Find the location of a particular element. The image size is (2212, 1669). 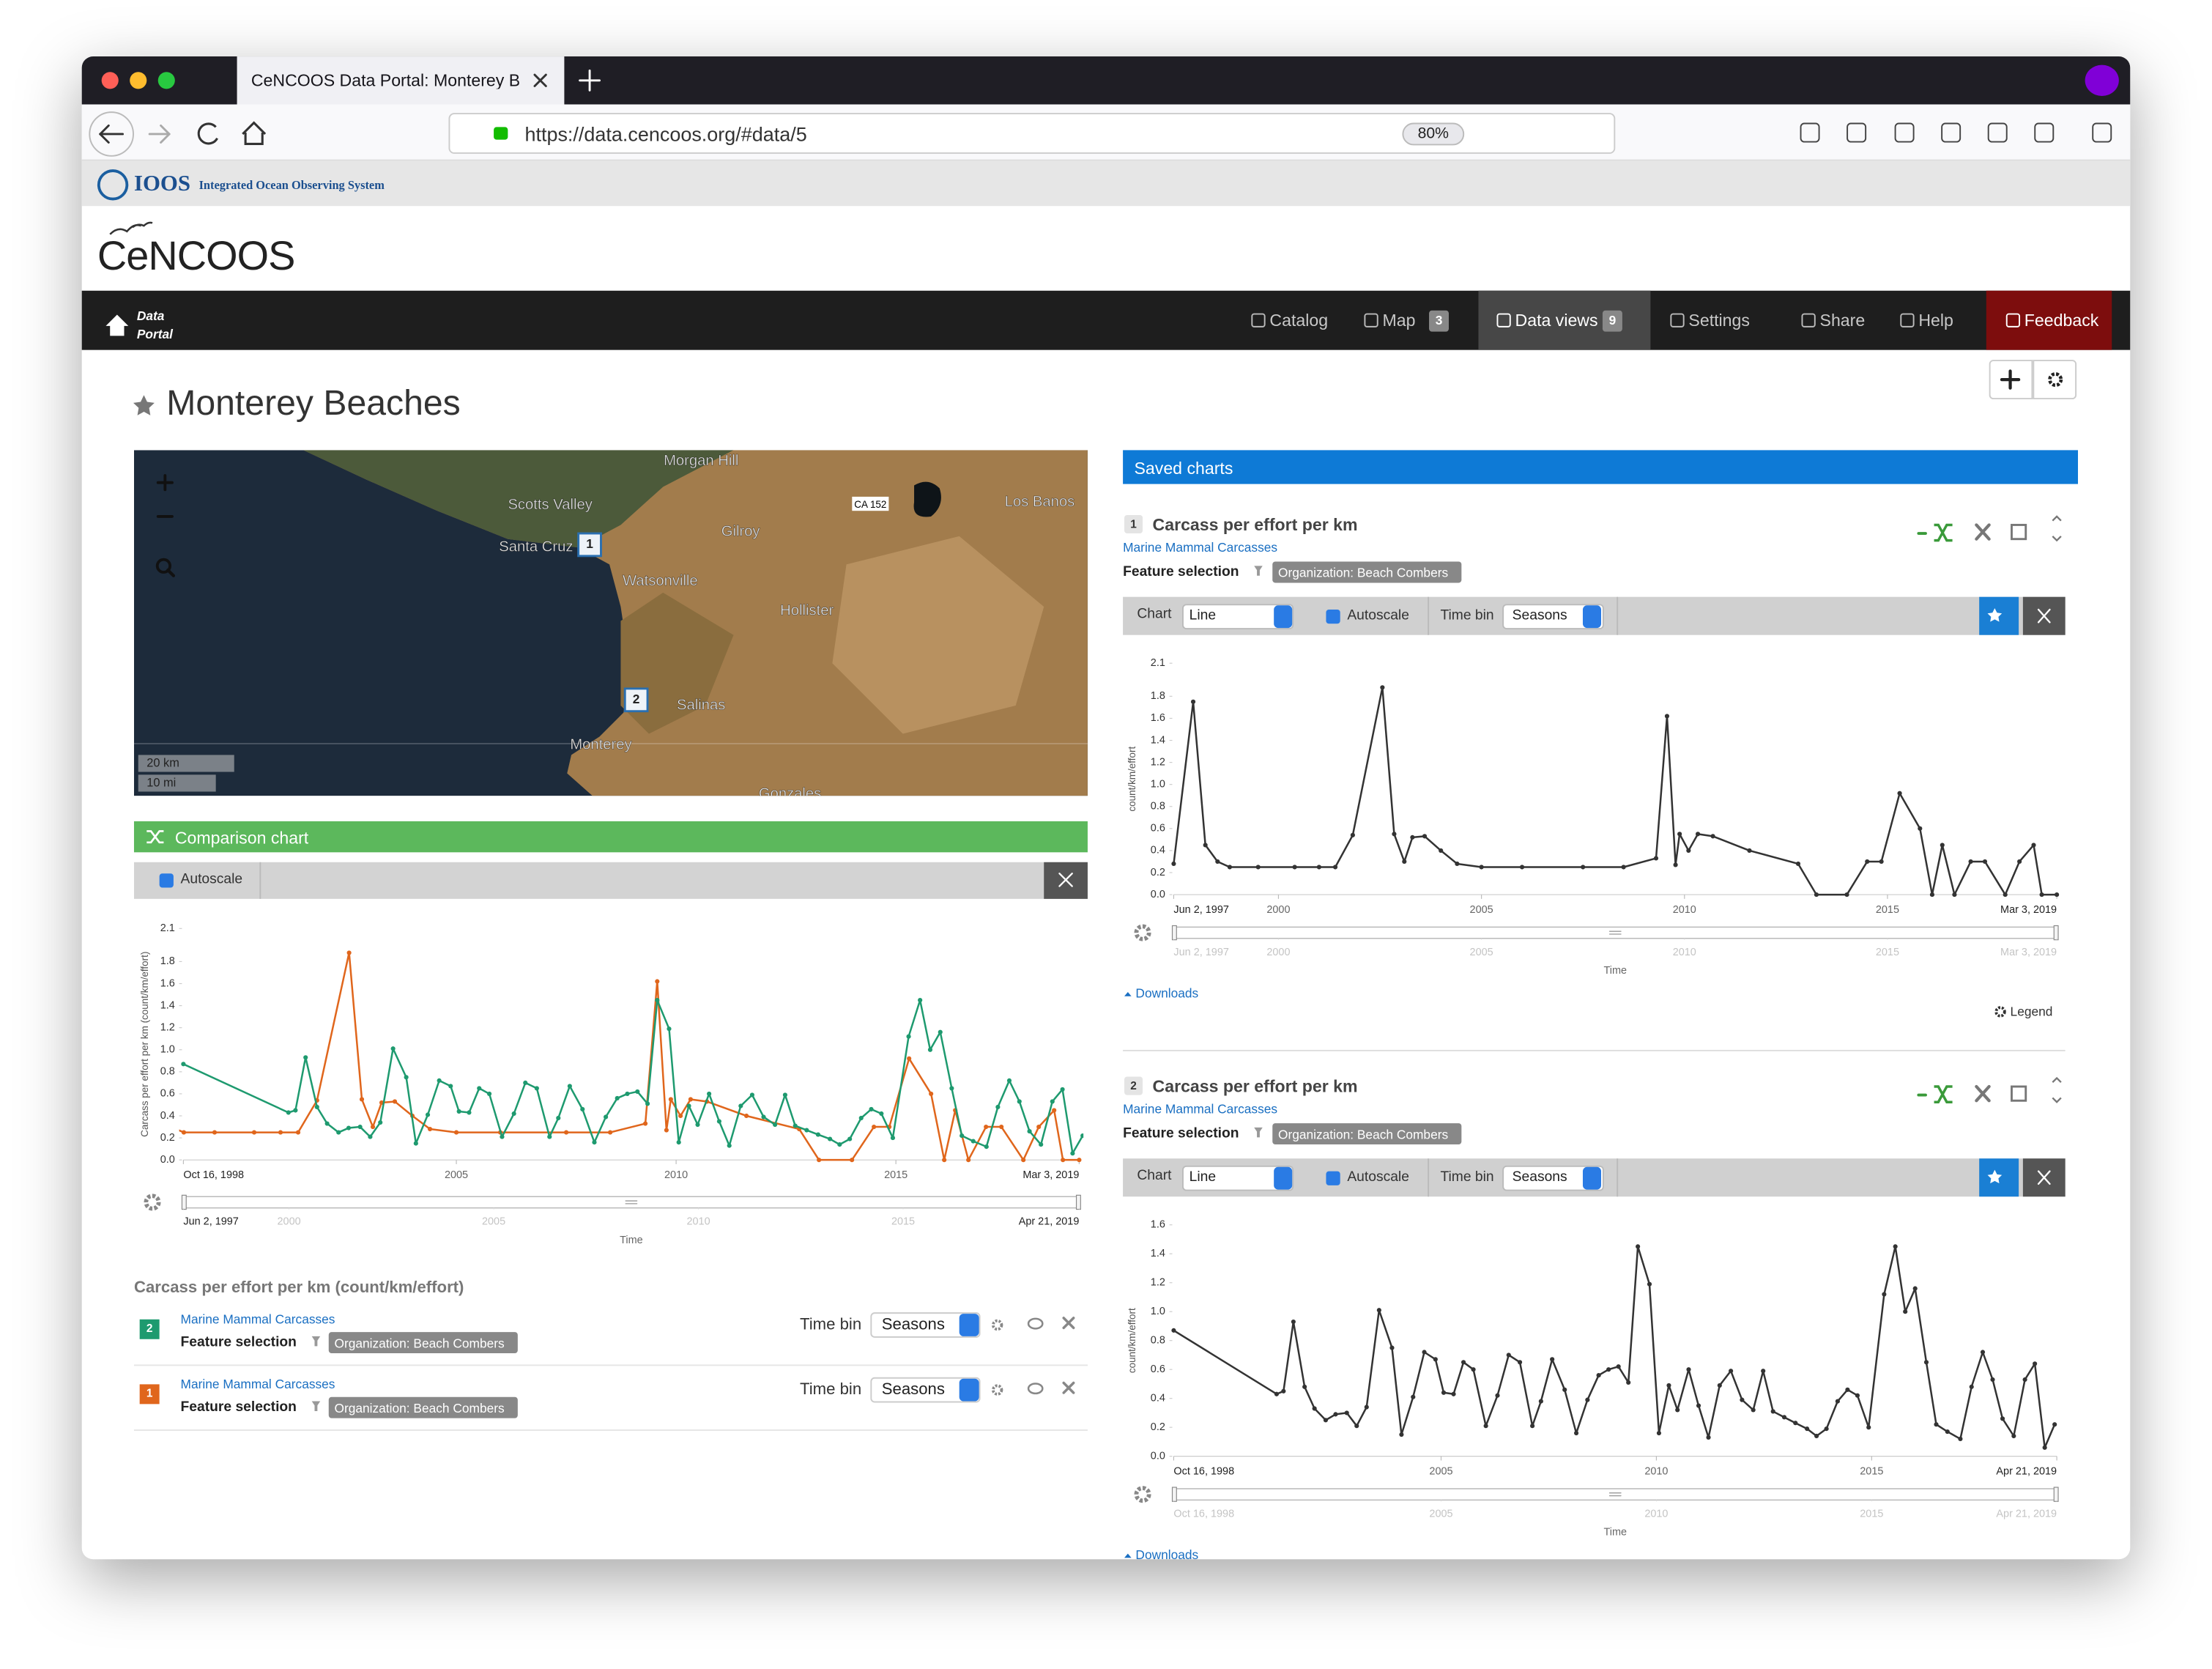

zoom-badge is located at coordinates (1433, 134).